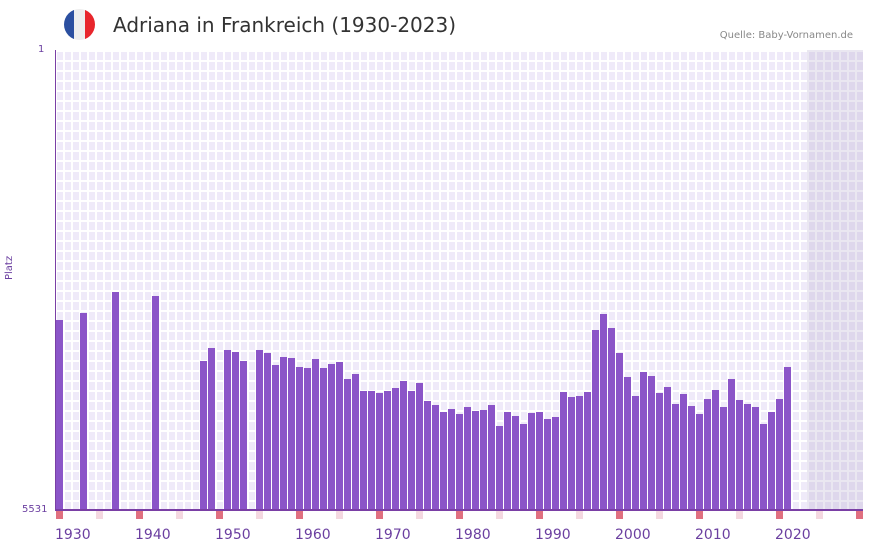 The height and width of the screenshot is (552, 873). I want to click on bar-2014, so click(731, 444).